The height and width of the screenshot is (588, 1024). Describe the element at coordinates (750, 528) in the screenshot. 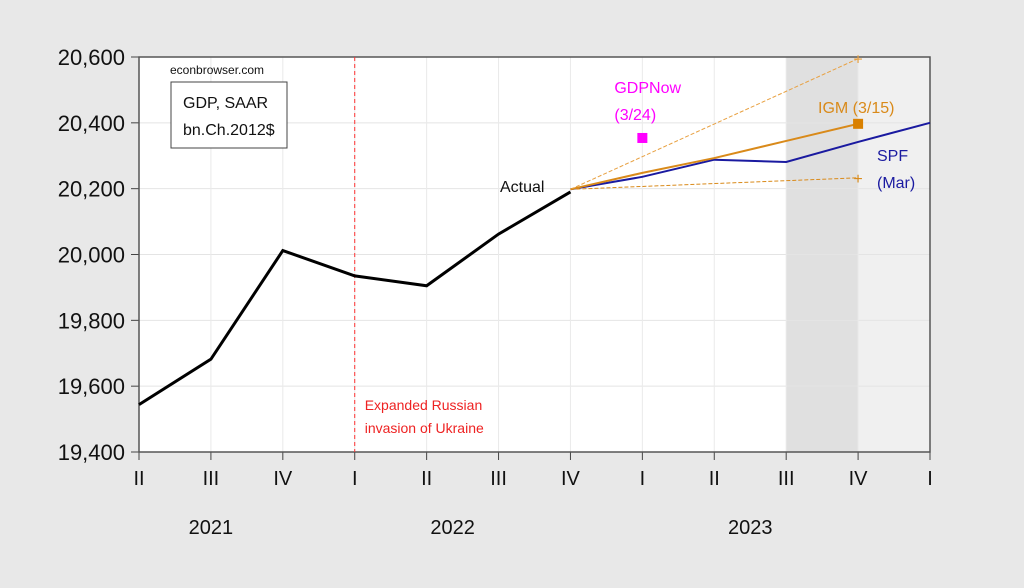

I see `year-label: 2023` at that location.